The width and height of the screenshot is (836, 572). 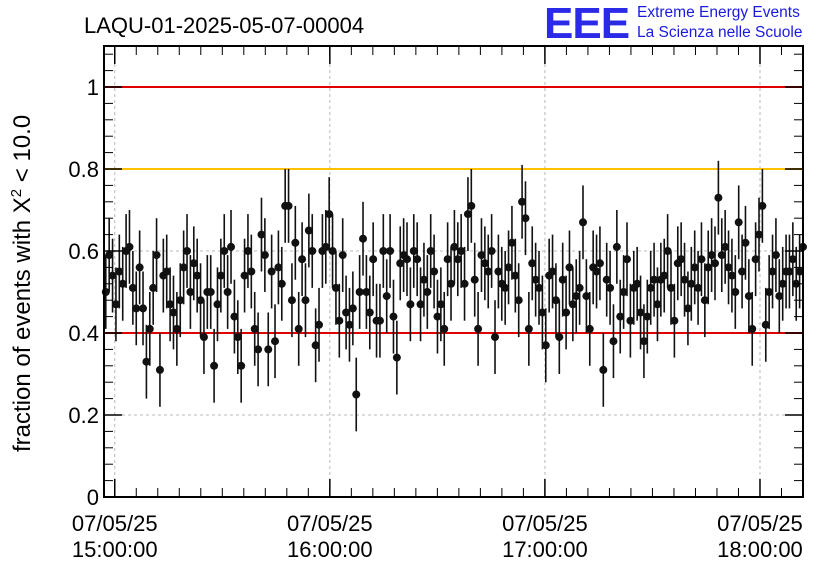 I want to click on x-tick-label-date: 07/05/25, so click(x=545, y=523).